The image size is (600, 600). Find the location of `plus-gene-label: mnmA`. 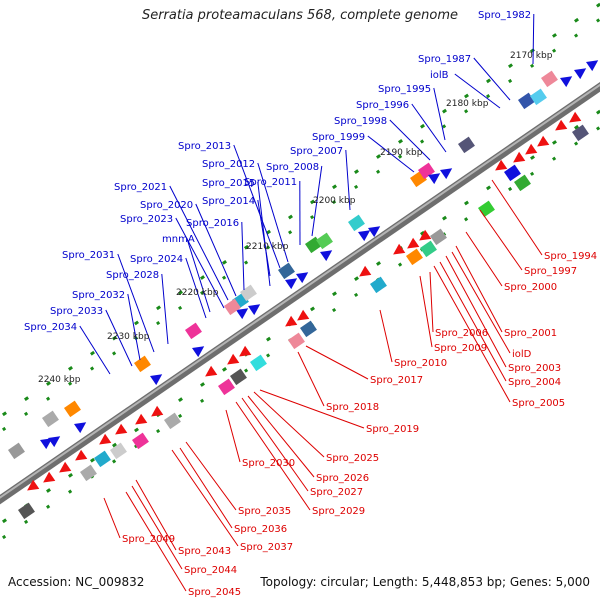

plus-gene-label: mnmA is located at coordinates (178, 239).